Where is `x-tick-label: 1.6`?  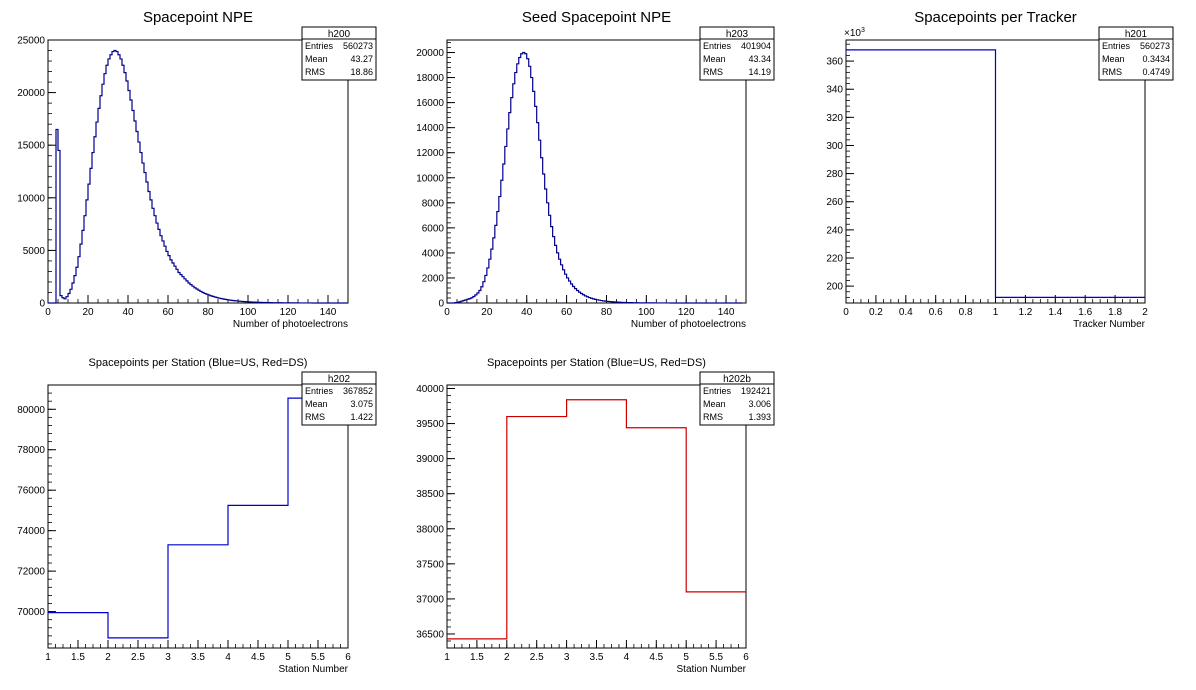 x-tick-label: 1.6 is located at coordinates (1085, 312).